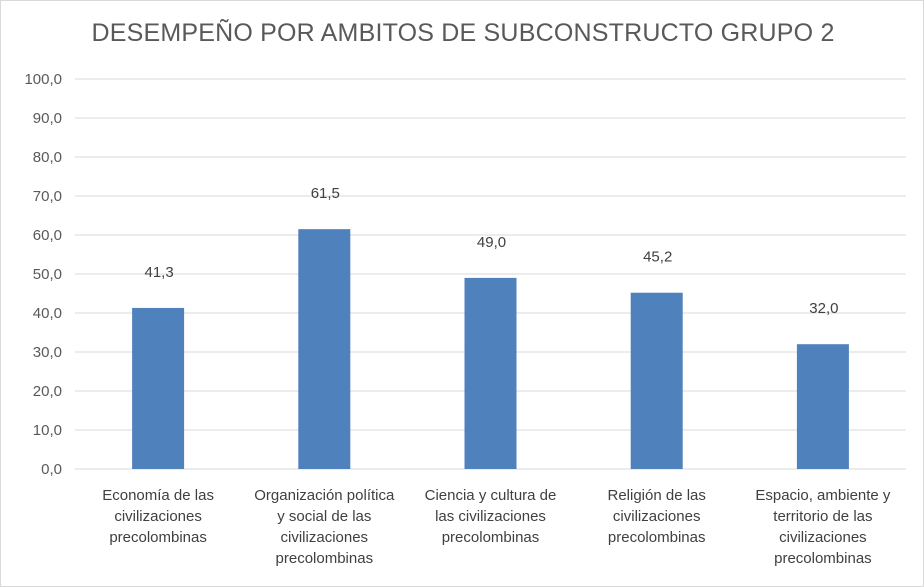 This screenshot has height=587, width=924. What do you see at coordinates (324, 495) in the screenshot?
I see `category-label-line: Organización política` at bounding box center [324, 495].